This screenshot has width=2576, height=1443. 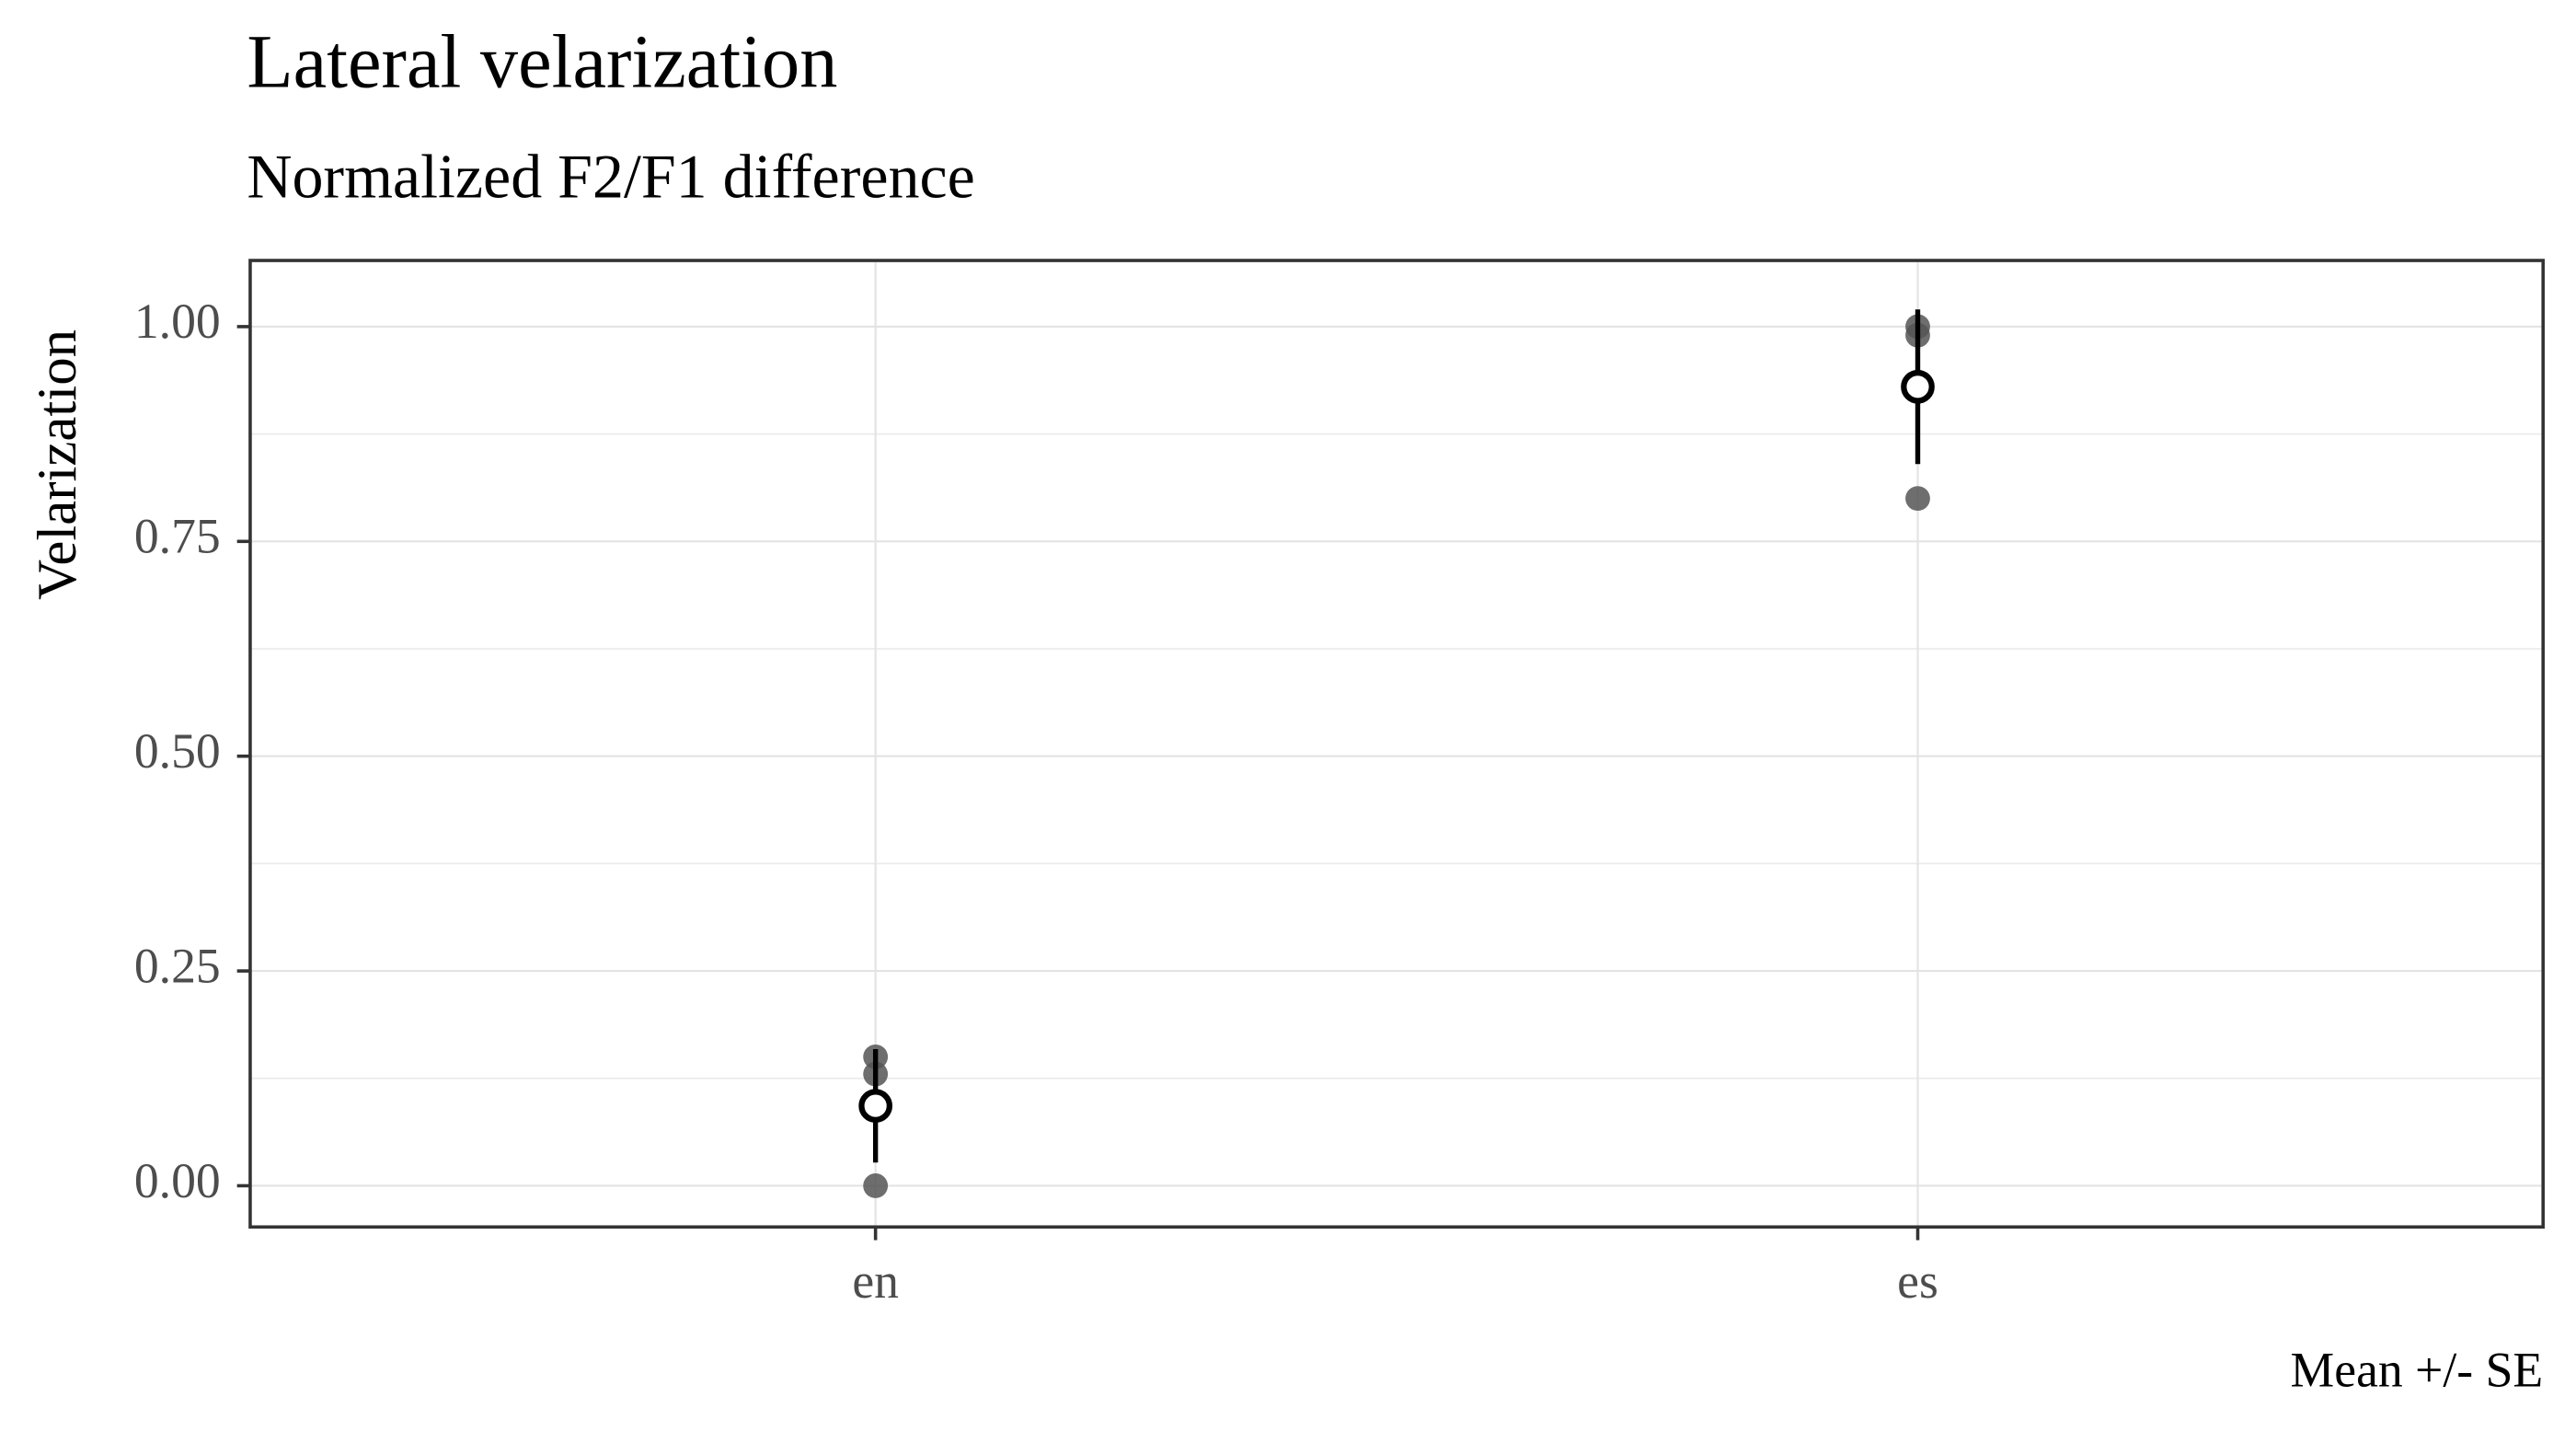 What do you see at coordinates (610, 177) in the screenshot?
I see `chart-subtitle: Normalized F2/F1 difference` at bounding box center [610, 177].